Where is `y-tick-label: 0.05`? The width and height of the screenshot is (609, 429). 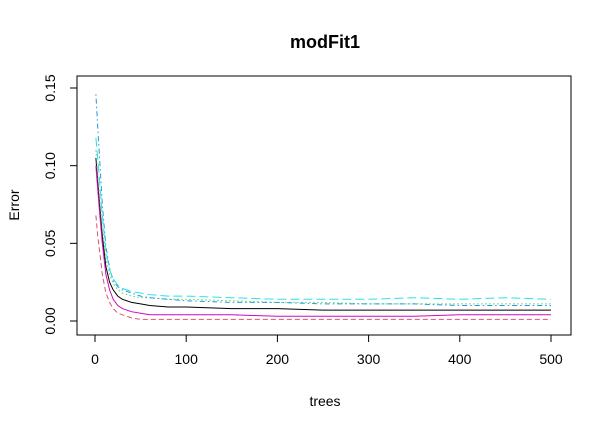
y-tick-label: 0.05 is located at coordinates (50, 242).